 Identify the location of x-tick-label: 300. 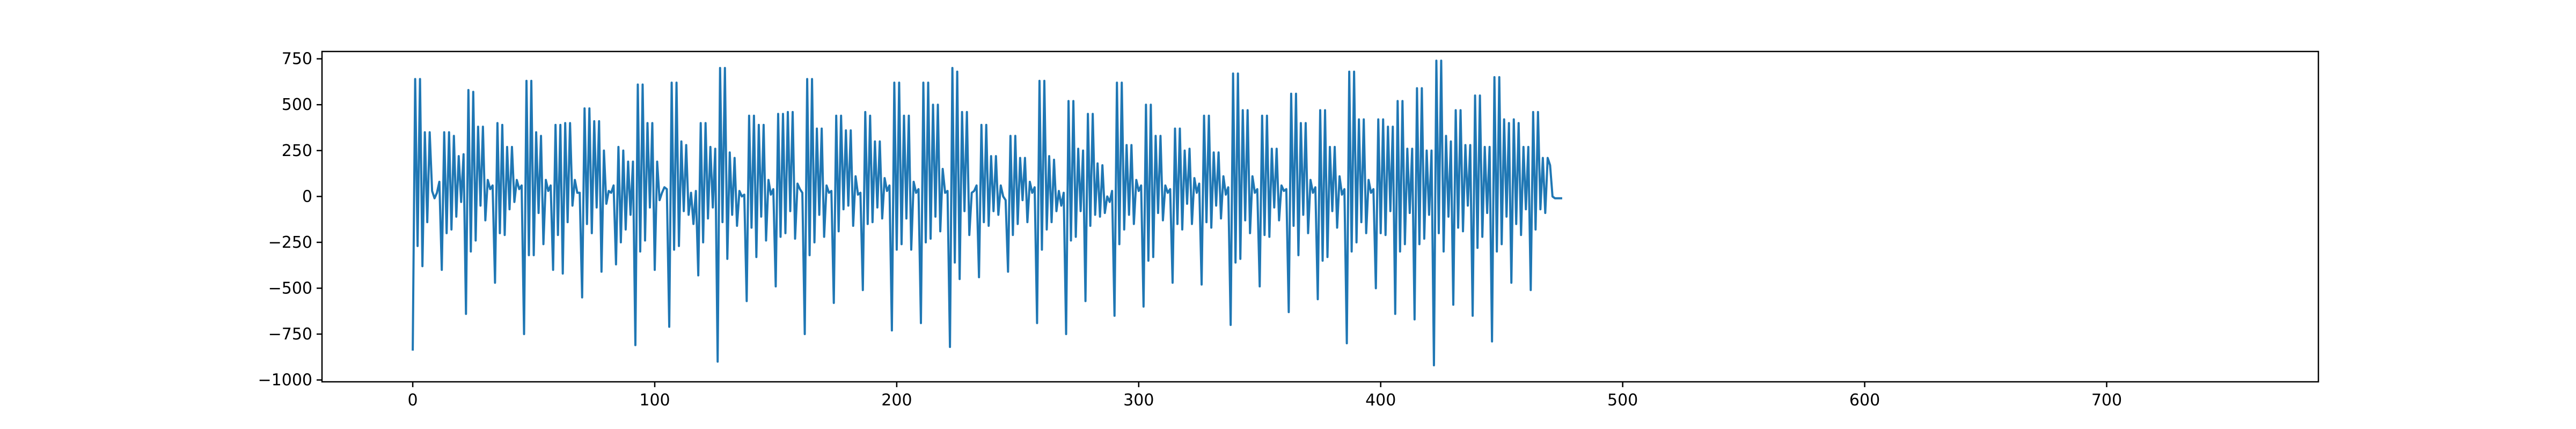
(1138, 400).